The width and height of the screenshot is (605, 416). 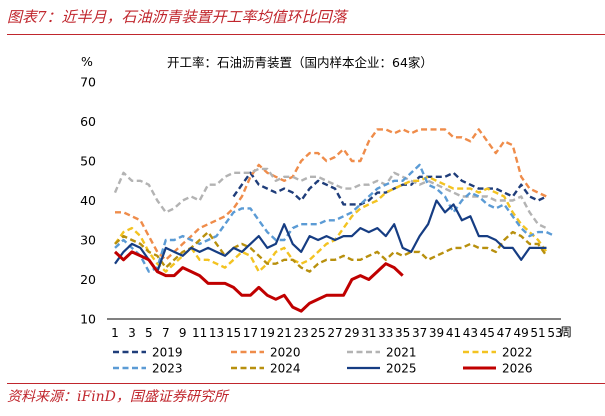 I want to click on x-tick-label: 49, so click(x=521, y=333).